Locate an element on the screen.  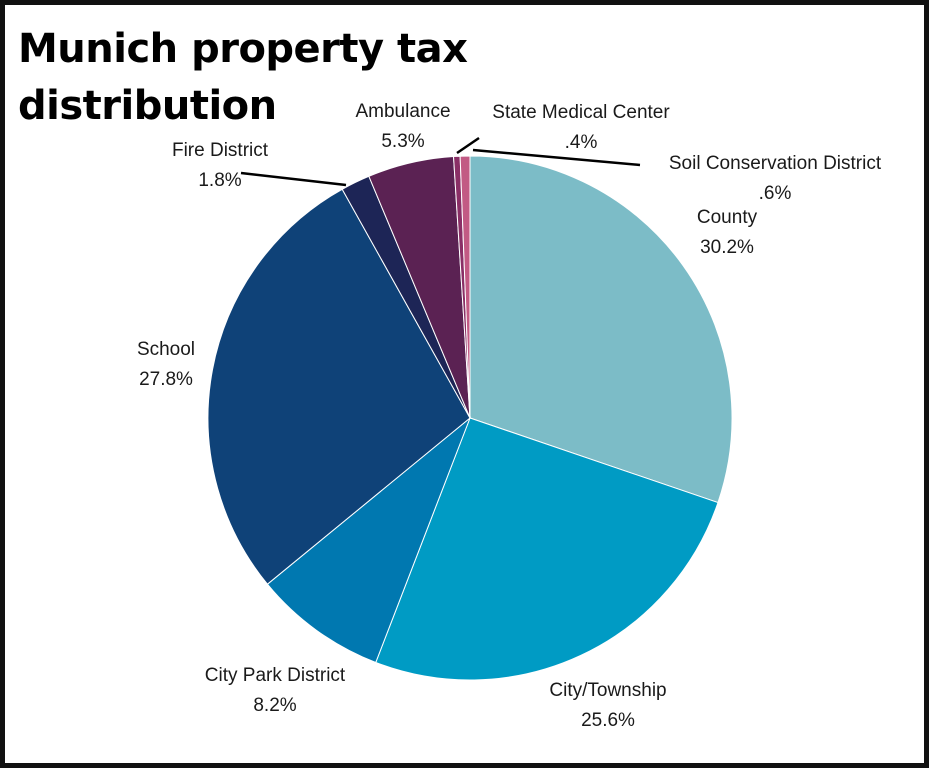
slice-label-ambulance: Ambulance is located at coordinates (402, 111).